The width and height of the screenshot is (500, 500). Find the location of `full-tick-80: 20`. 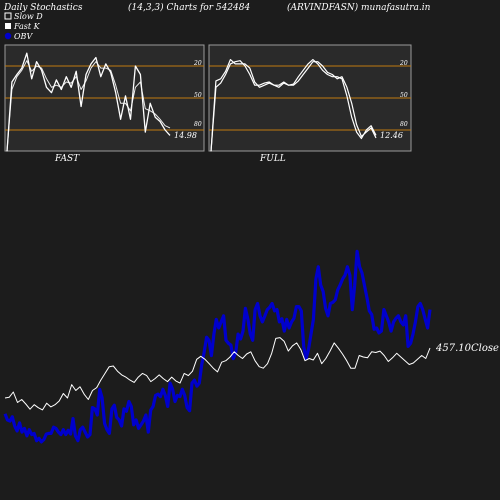

full-tick-80: 20 is located at coordinates (403, 63).